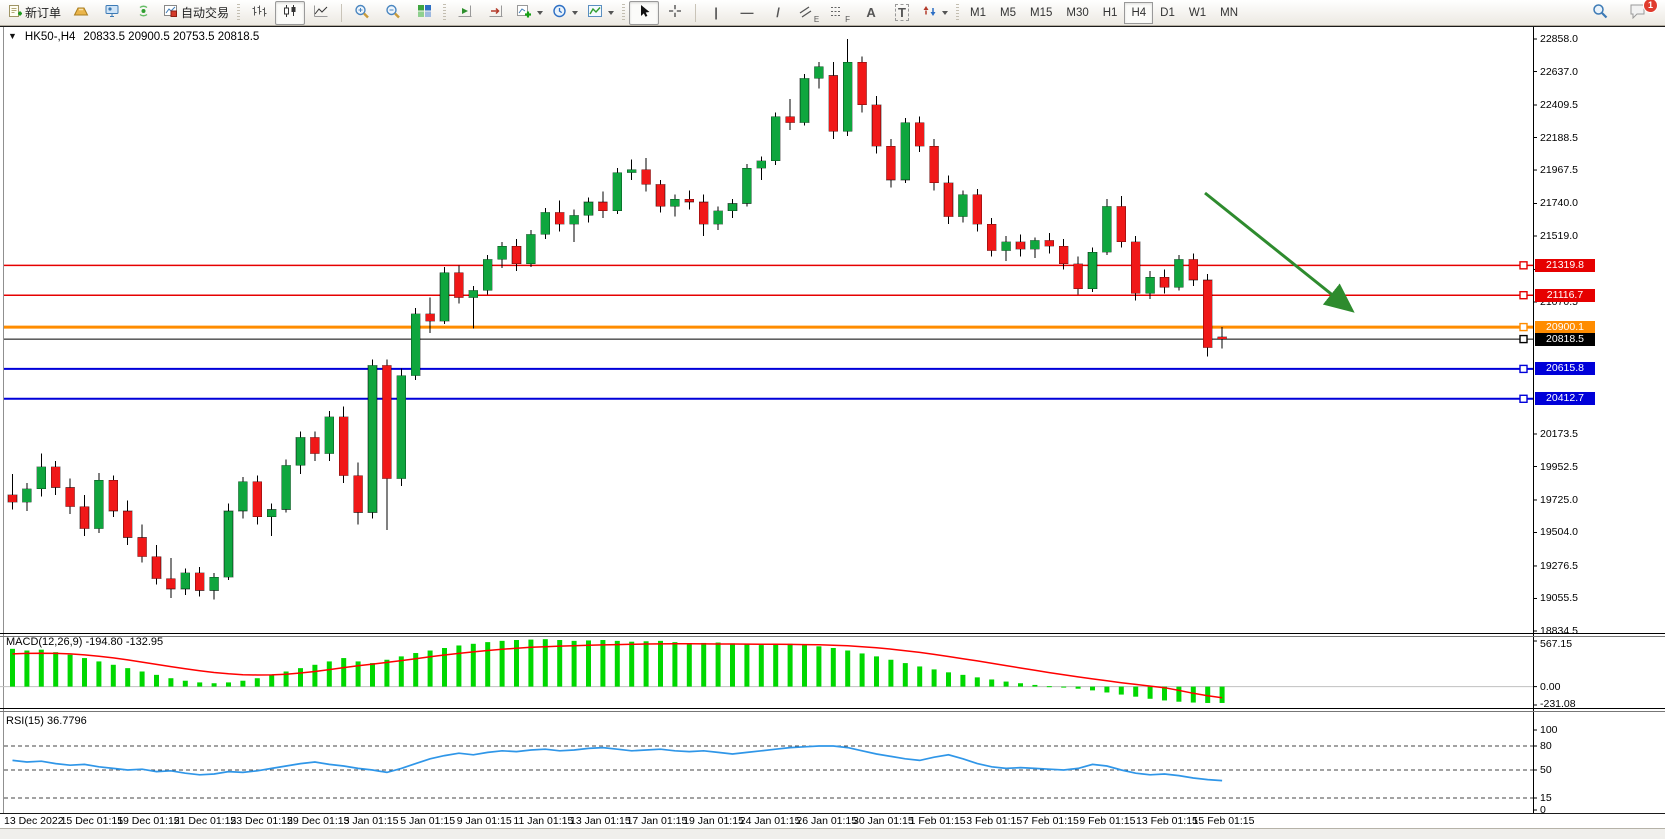  Describe the element at coordinates (1041, 12) in the screenshot. I see `timeframe-M15: M15` at that location.